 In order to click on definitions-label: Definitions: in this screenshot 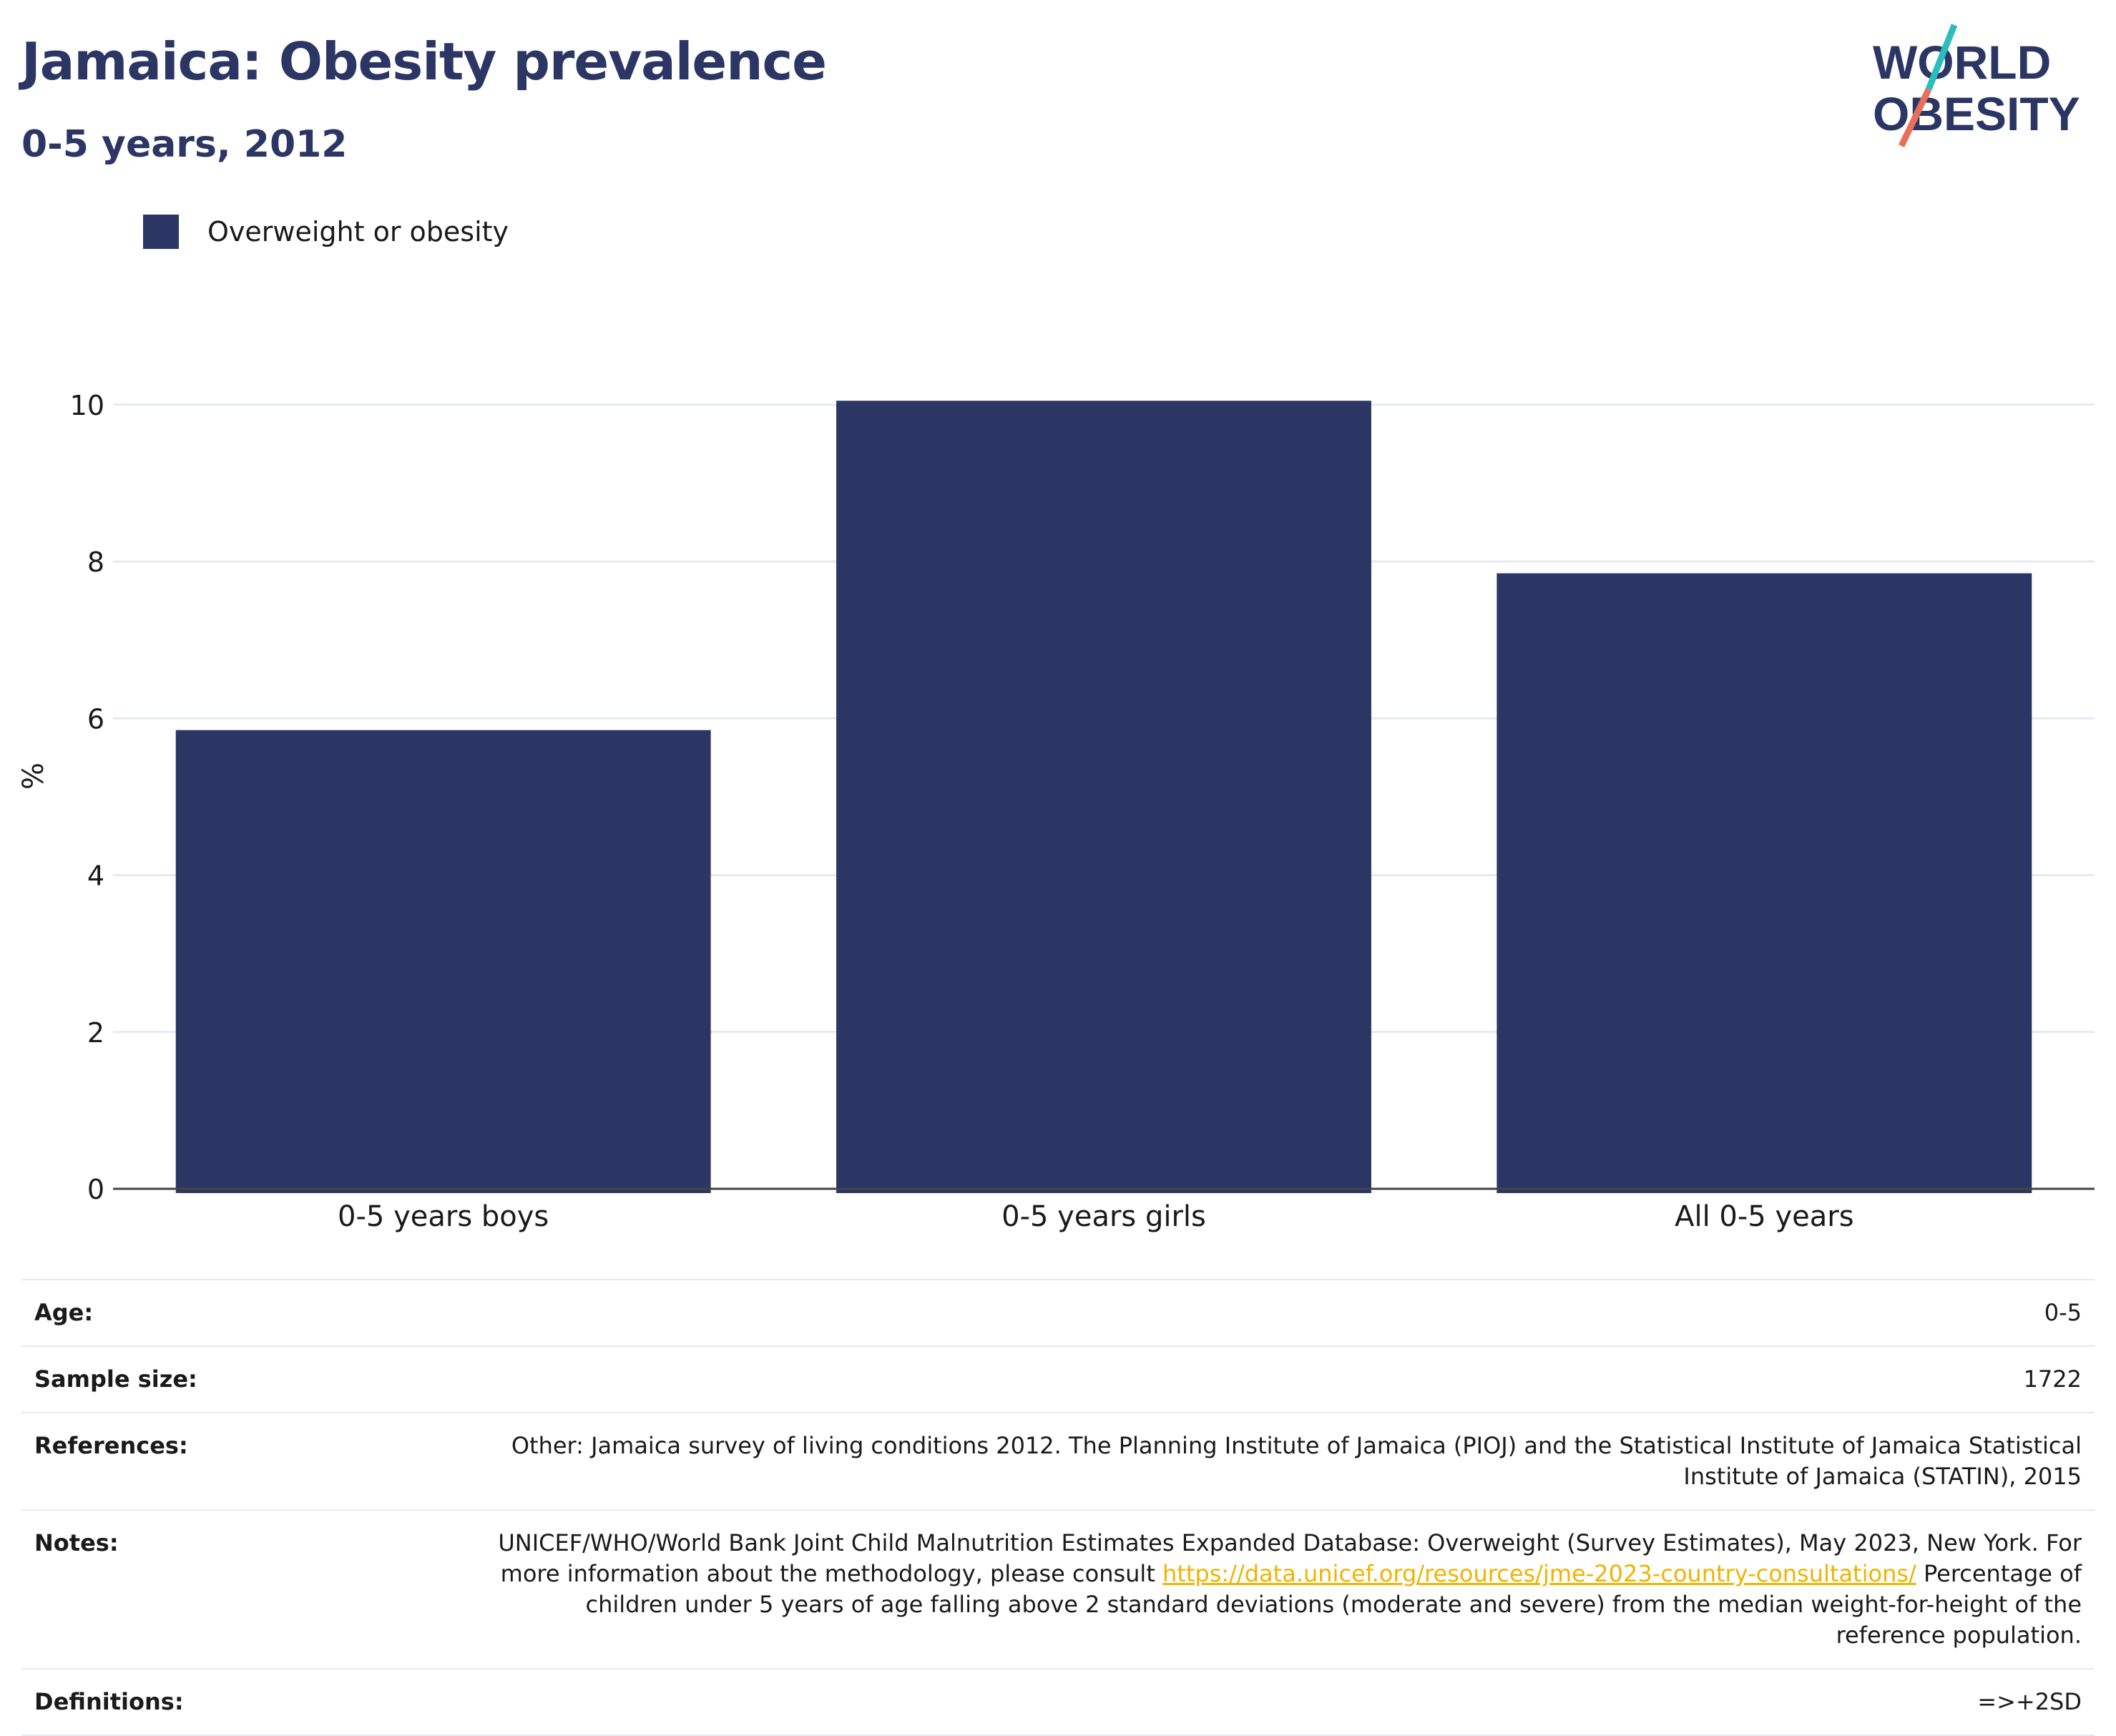, I will do `click(248, 1702)`.